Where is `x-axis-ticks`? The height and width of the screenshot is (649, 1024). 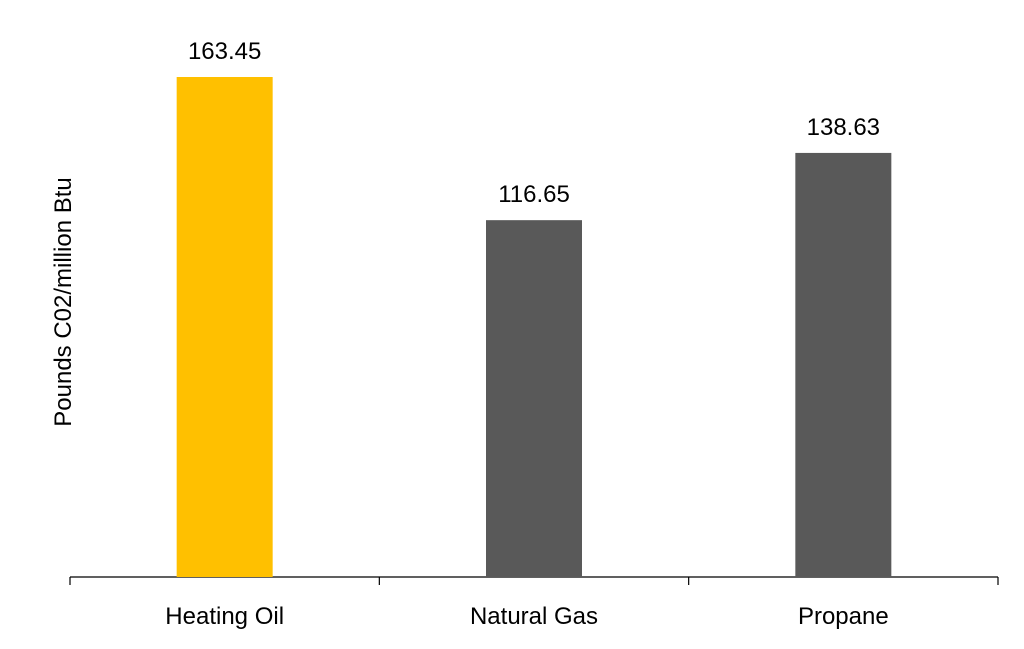
x-axis-ticks is located at coordinates (534, 581).